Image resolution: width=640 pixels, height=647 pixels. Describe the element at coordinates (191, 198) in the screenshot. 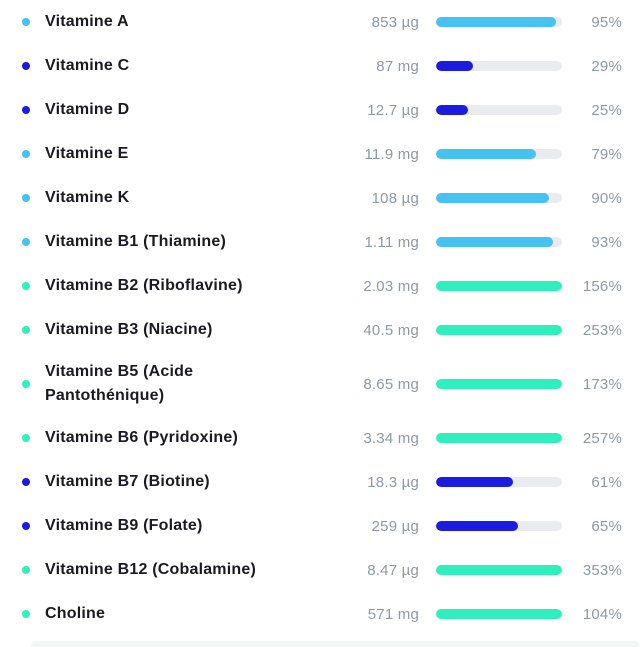

I see `nutrient-name-cell: Vitamine K` at that location.